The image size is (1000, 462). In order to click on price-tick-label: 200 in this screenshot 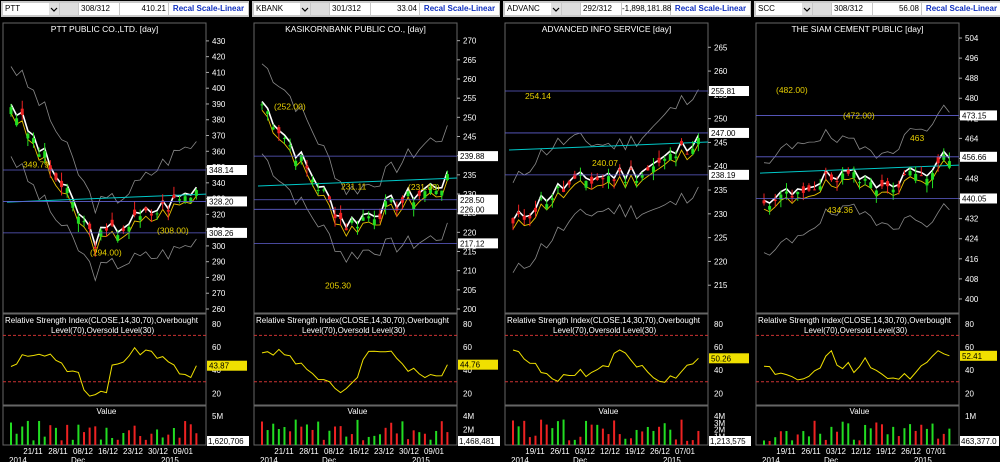, I will do `click(470, 309)`.